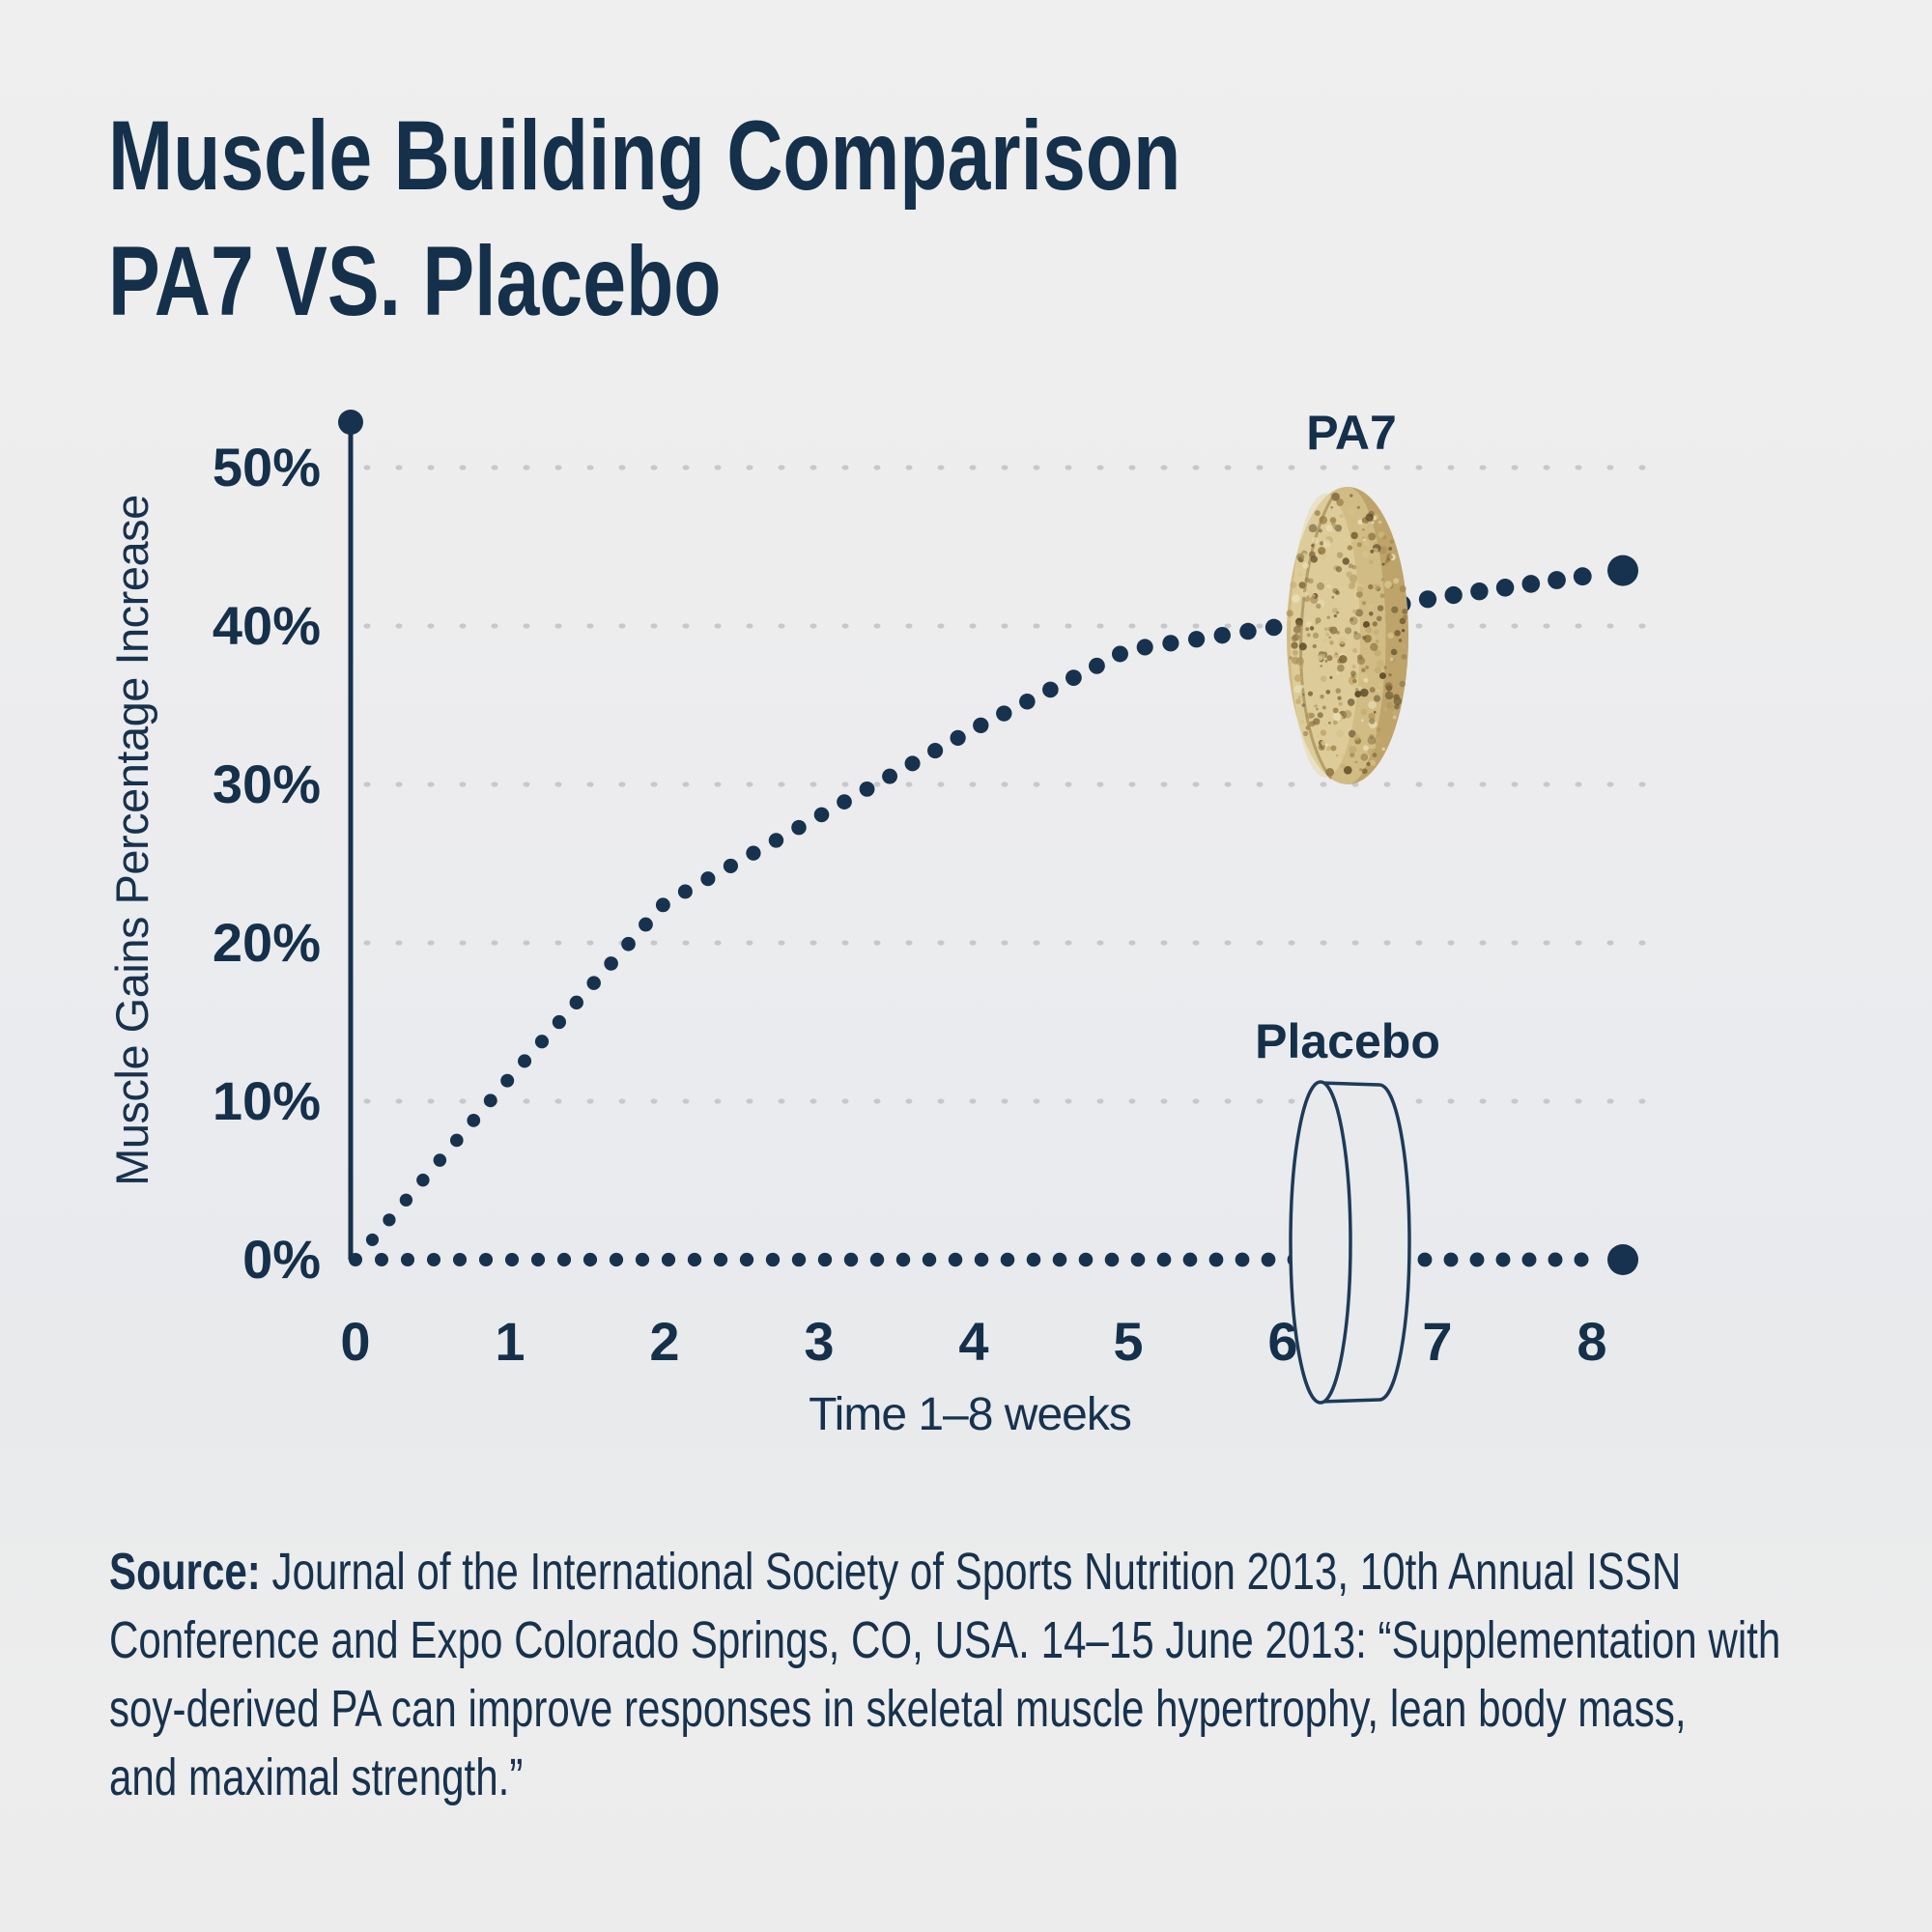  Describe the element at coordinates (131, 840) in the screenshot. I see `y-axis-title: Muscle Gains Percentage Increase` at that location.